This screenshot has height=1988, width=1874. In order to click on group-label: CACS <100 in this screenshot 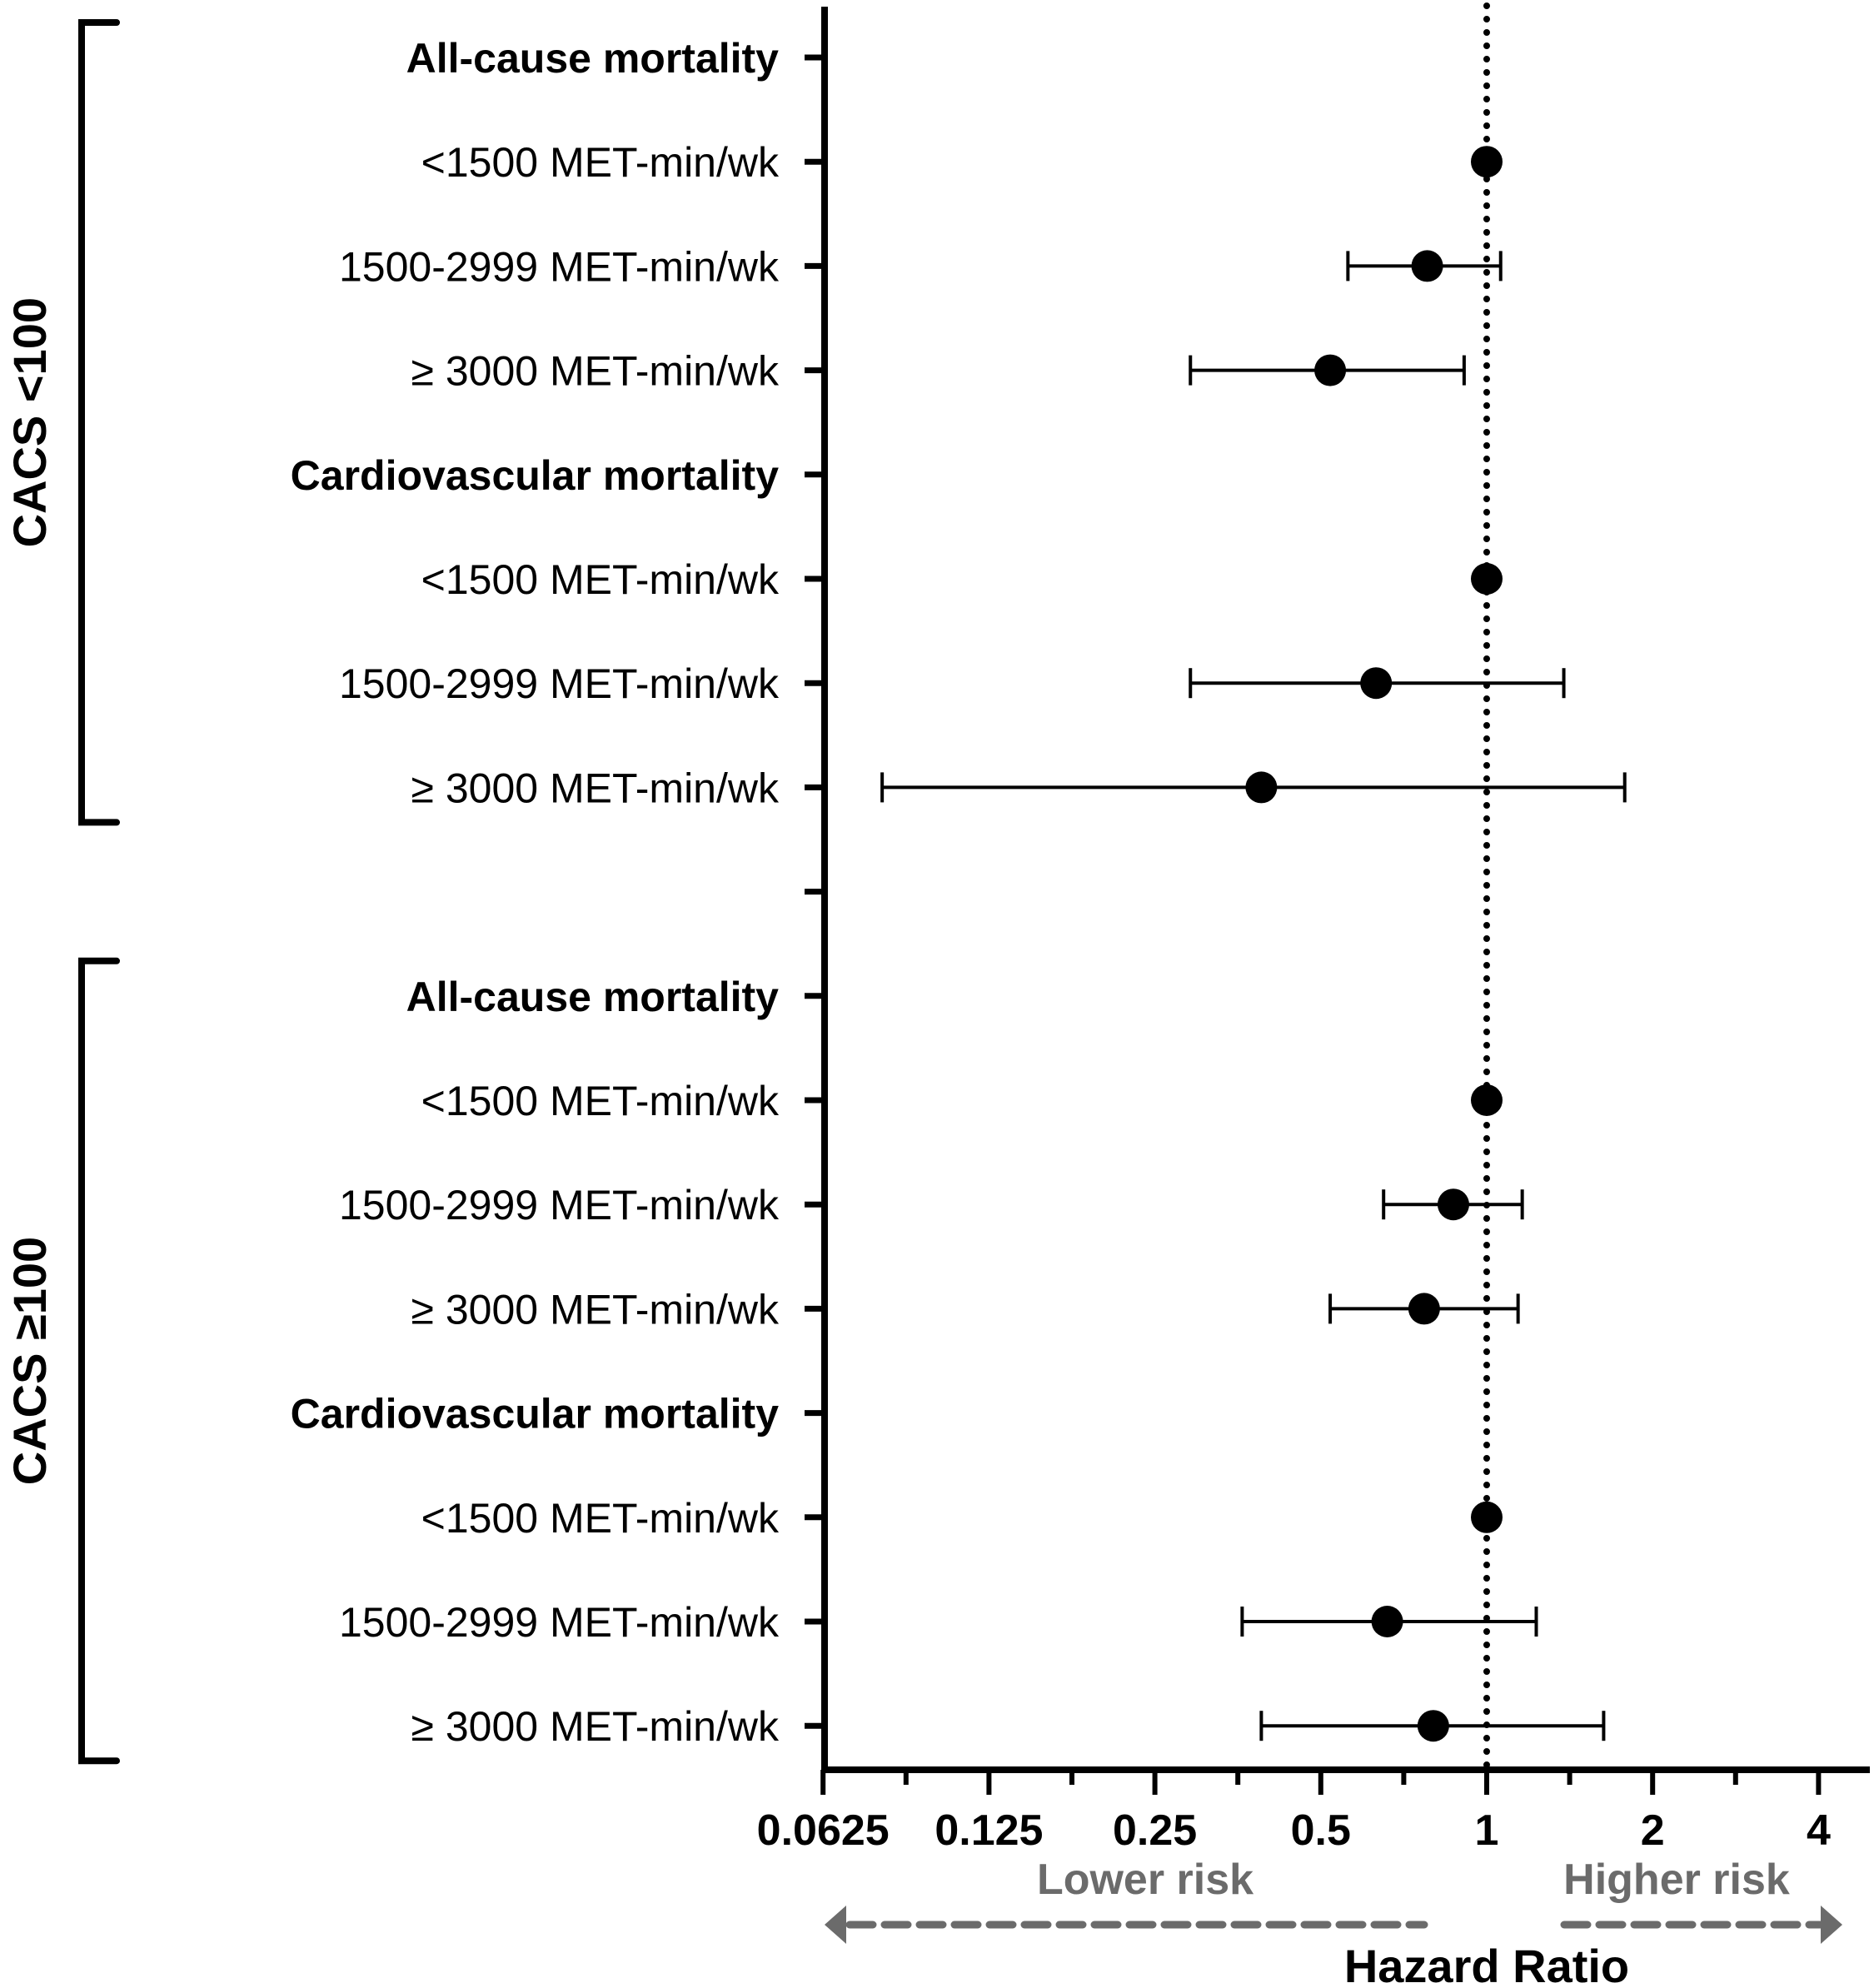, I will do `click(29, 422)`.